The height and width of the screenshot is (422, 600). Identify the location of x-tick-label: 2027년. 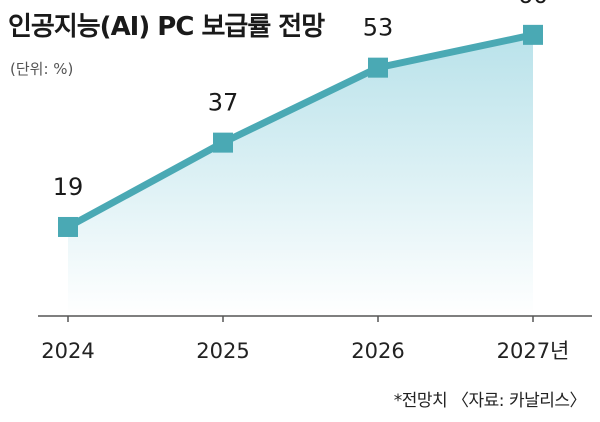
(533, 351).